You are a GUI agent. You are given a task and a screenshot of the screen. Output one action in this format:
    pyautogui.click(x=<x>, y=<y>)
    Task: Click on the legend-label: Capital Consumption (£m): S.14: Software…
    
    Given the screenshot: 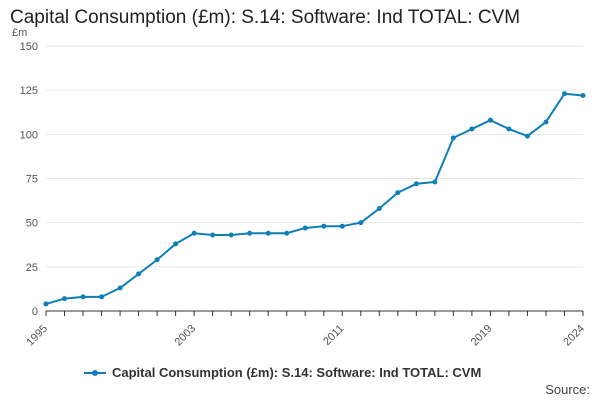 What is the action you would take?
    pyautogui.click(x=297, y=372)
    